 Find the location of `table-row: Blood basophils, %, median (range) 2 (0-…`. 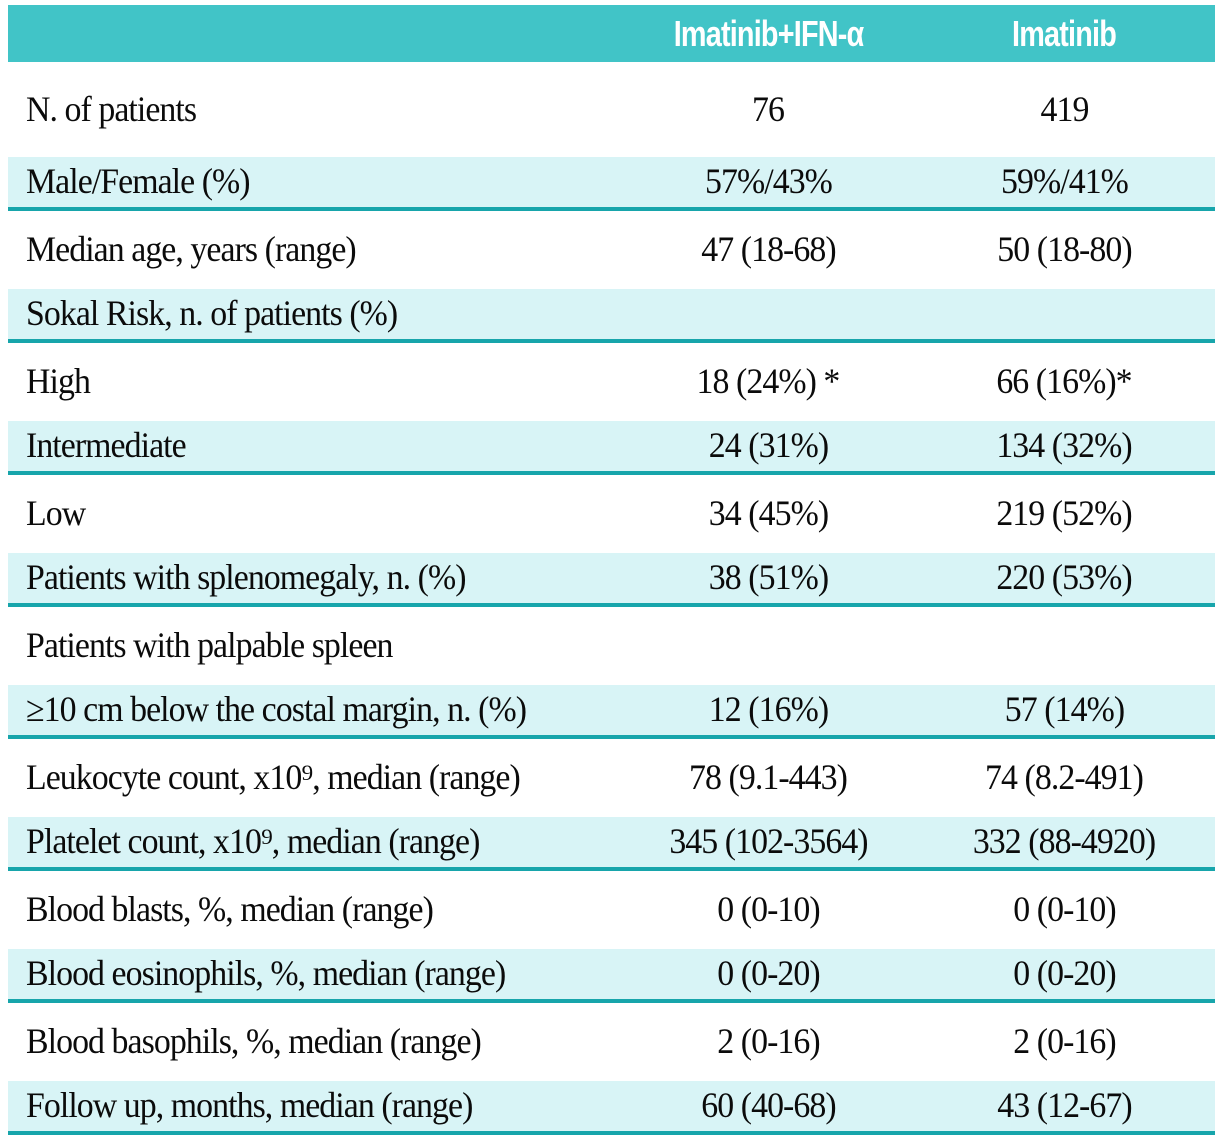

table-row: Blood basophils, %, median (range) 2 (0-… is located at coordinates (611, 1042).